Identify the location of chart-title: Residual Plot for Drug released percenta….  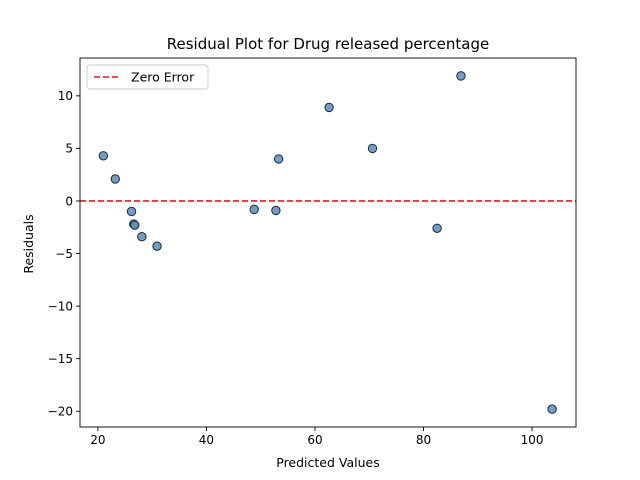
(328, 44).